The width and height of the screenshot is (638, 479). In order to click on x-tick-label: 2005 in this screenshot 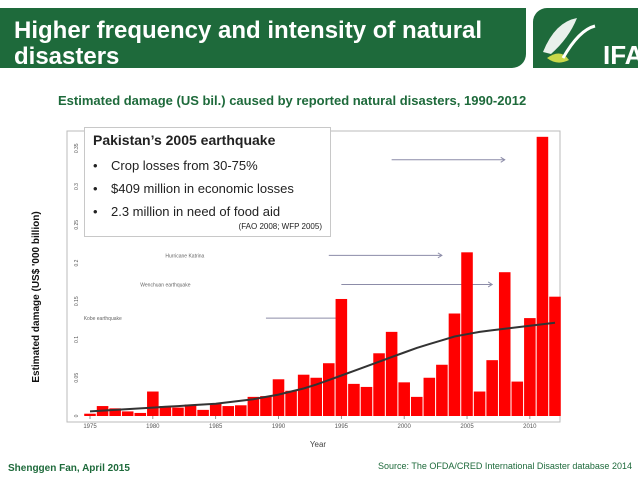, I will do `click(467, 427)`.